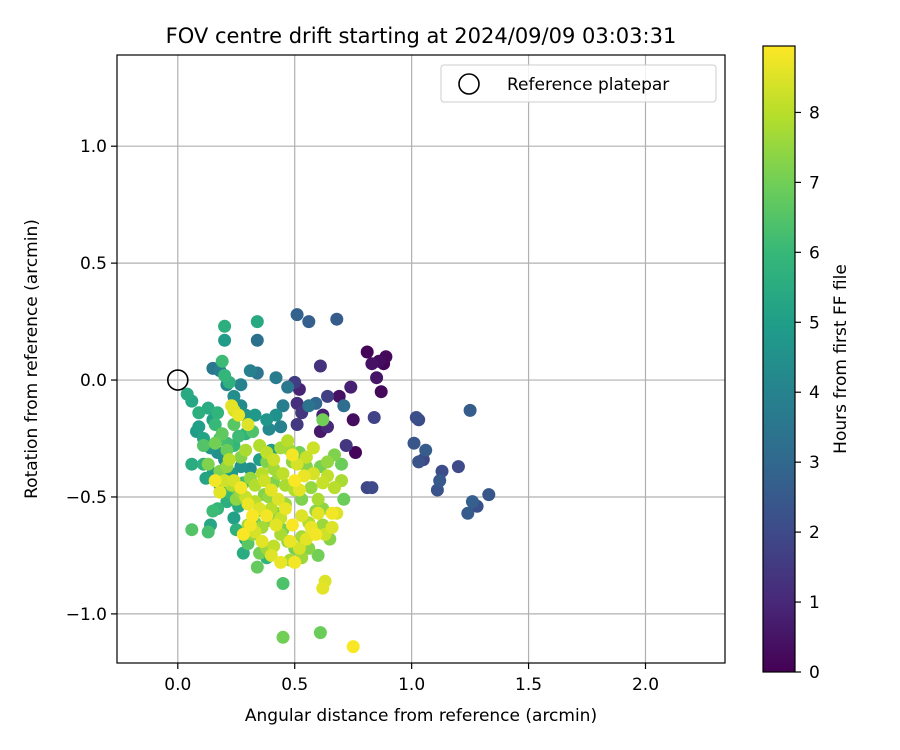 The height and width of the screenshot is (750, 900). Describe the element at coordinates (93, 147) in the screenshot. I see `y-tick-label: 1.0` at that location.